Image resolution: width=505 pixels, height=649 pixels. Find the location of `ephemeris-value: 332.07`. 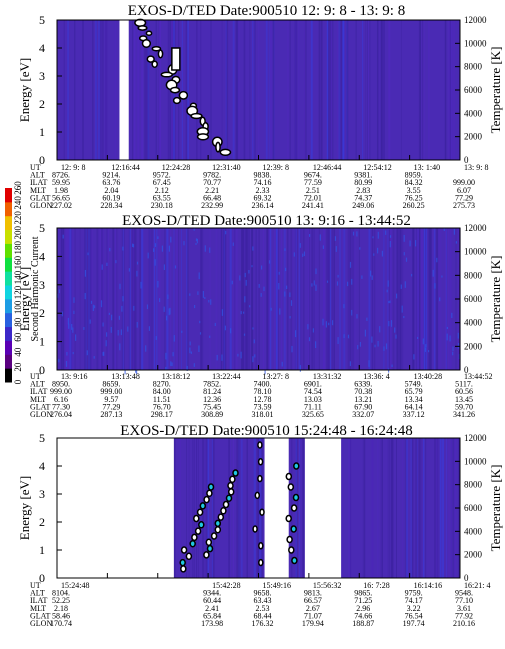

ephemeris-value: 332.07 is located at coordinates (363, 414).